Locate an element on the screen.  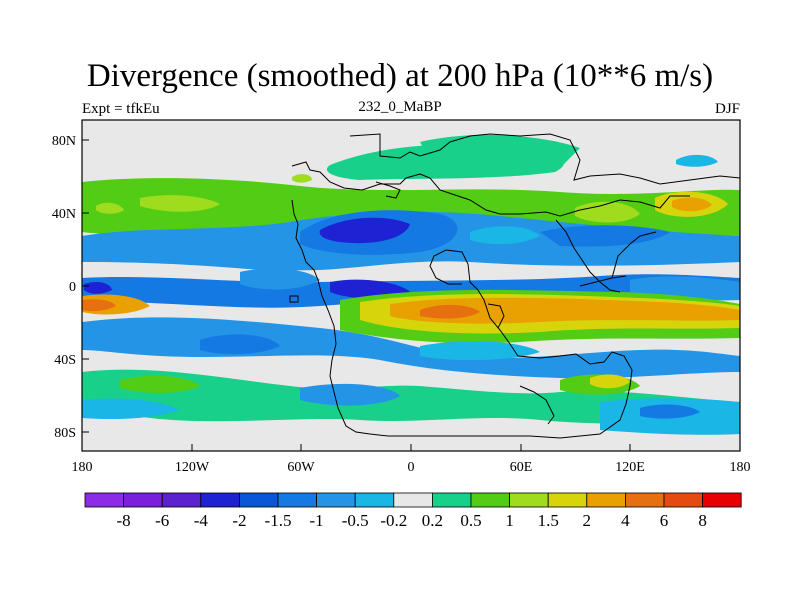
x-tick-label: 60E is located at coordinates (521, 467).